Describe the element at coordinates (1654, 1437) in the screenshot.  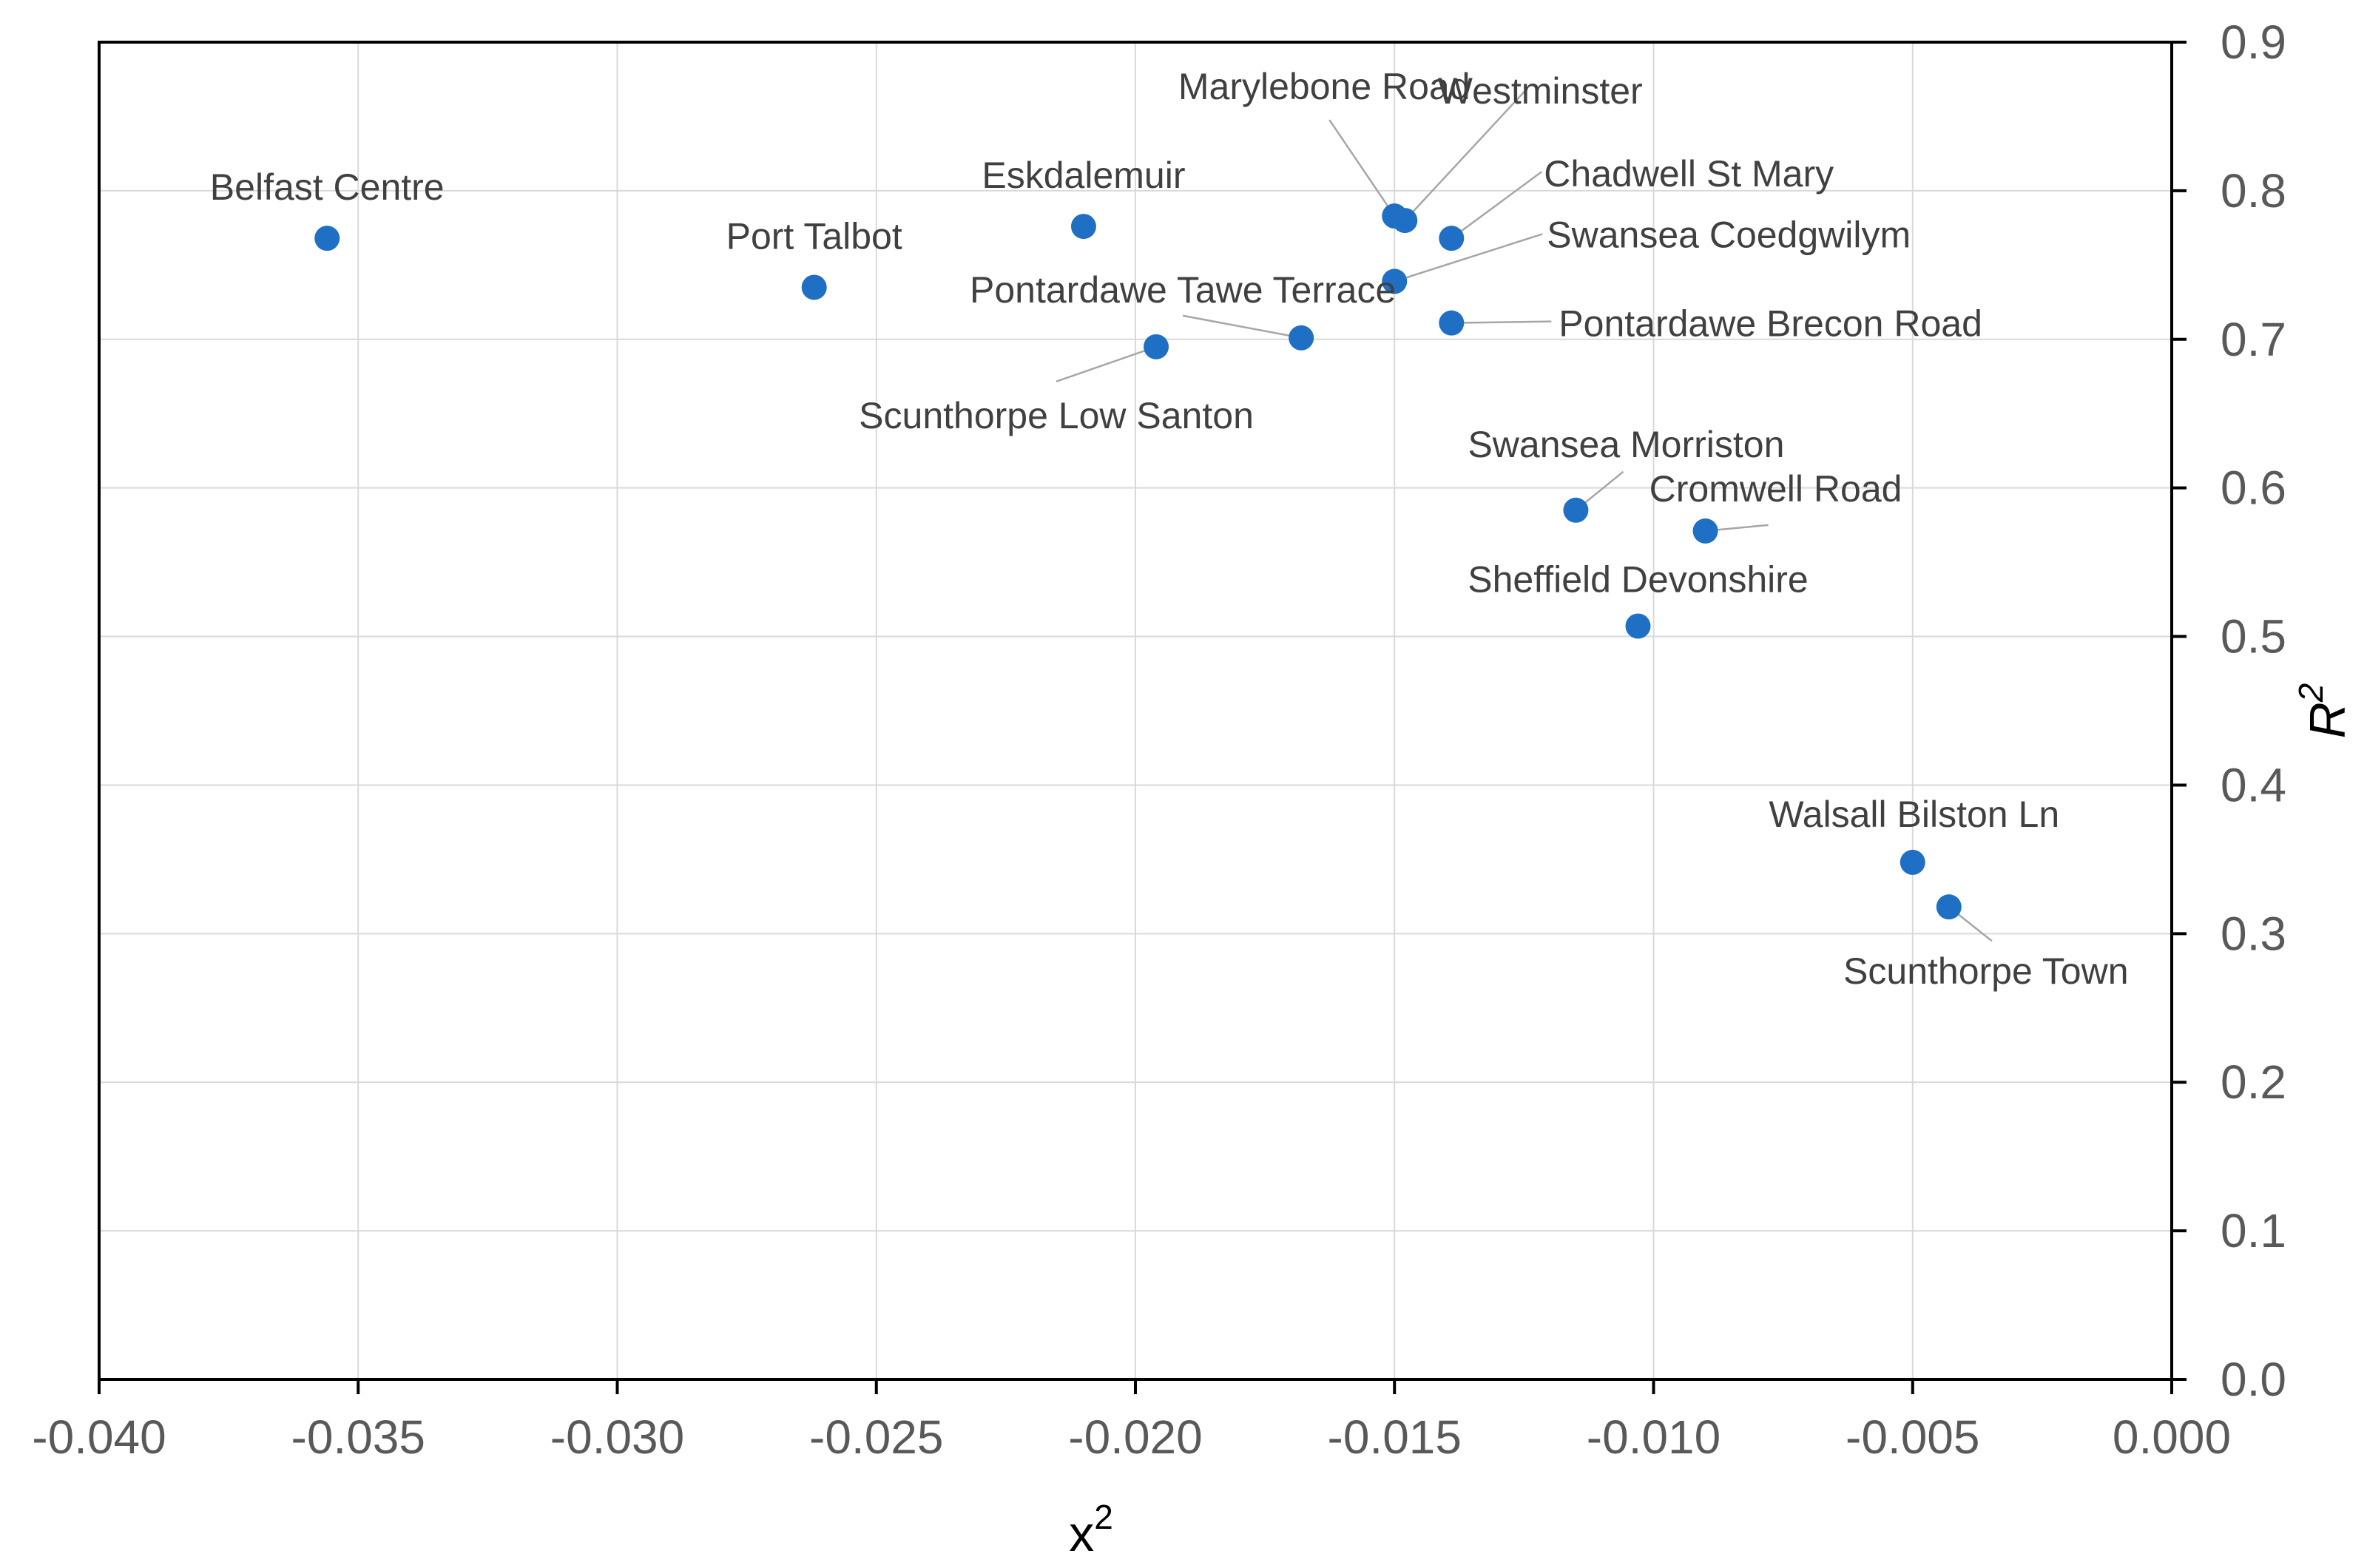
I see `x-tick-label: -0.010` at that location.